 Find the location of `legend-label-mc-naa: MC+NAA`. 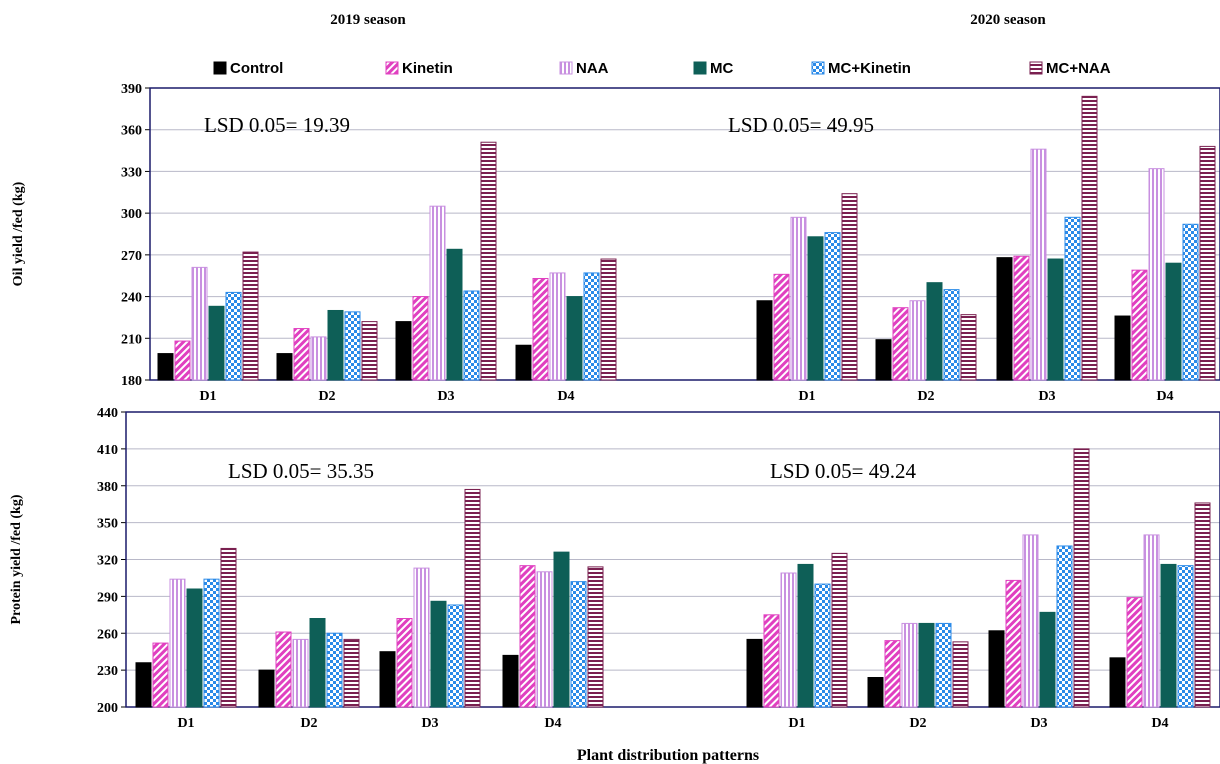

legend-label-mc-naa: MC+NAA is located at coordinates (1078, 68).